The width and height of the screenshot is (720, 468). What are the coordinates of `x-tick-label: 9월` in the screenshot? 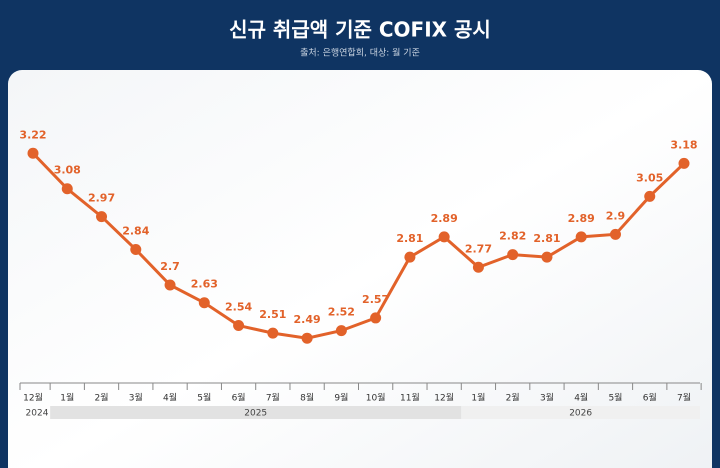 It's located at (341, 398).